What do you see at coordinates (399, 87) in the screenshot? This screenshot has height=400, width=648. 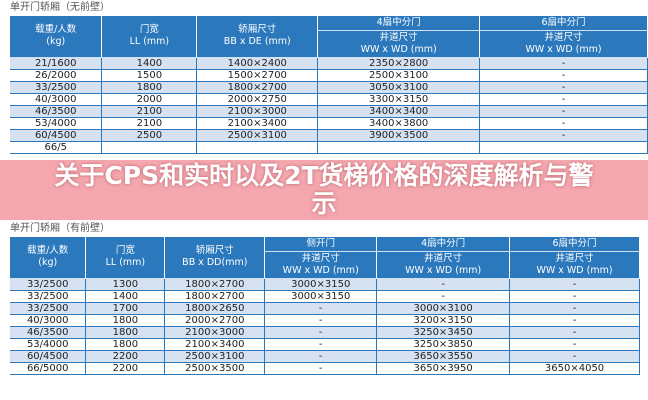 I see `table-cell: 3050×3100` at bounding box center [399, 87].